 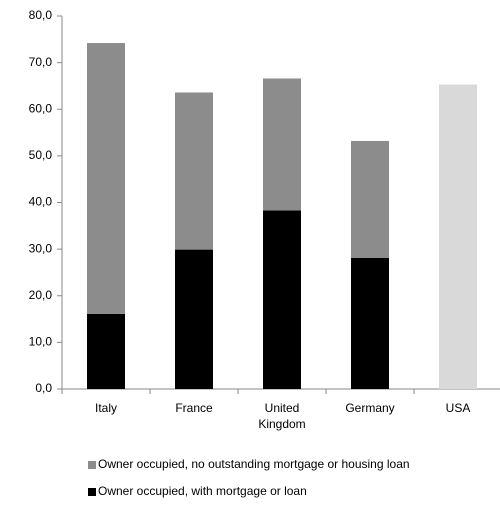 What do you see at coordinates (41, 295) in the screenshot?
I see `y-tick-label: 20,0` at bounding box center [41, 295].